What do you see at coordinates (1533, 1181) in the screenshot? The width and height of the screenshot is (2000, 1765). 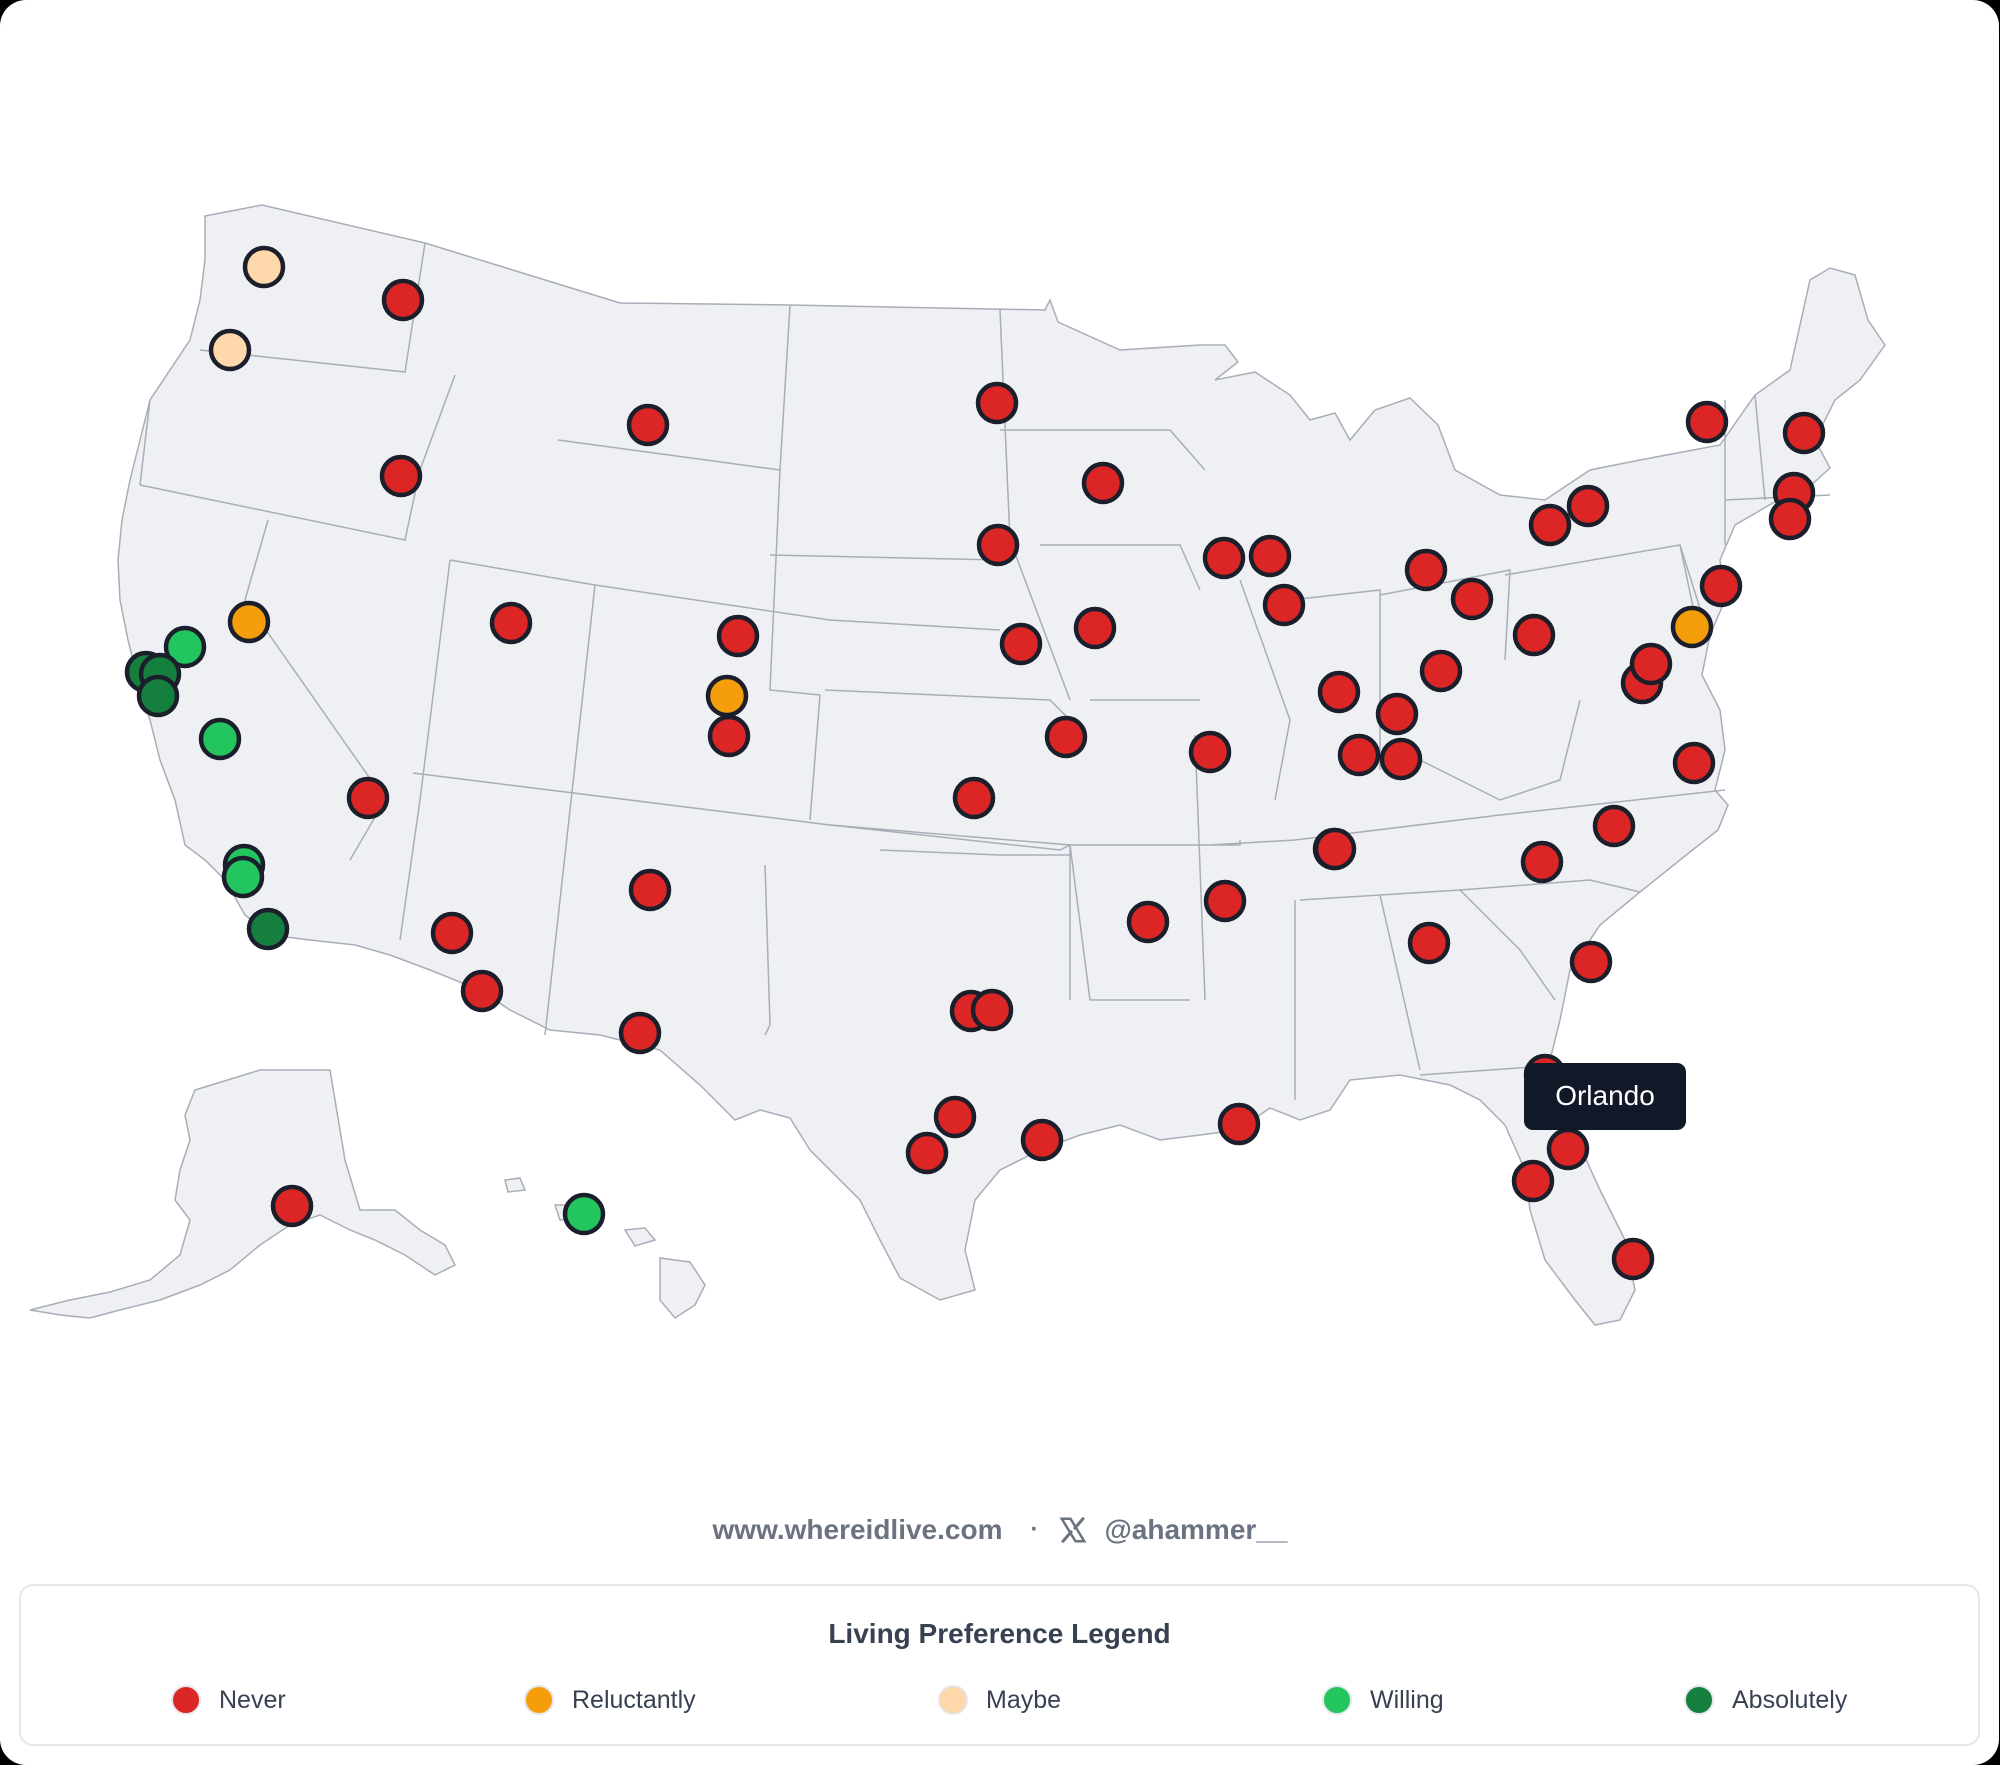 I see `marker-tampa: Tampa` at bounding box center [1533, 1181].